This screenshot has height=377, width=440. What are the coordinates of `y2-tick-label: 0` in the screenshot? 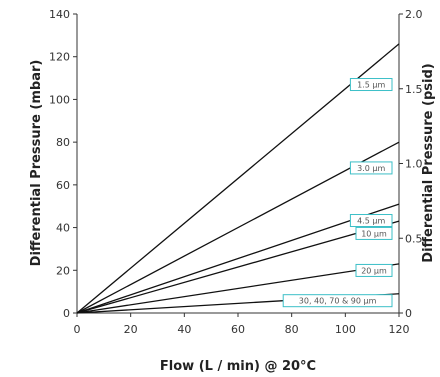 It's located at (408, 313).